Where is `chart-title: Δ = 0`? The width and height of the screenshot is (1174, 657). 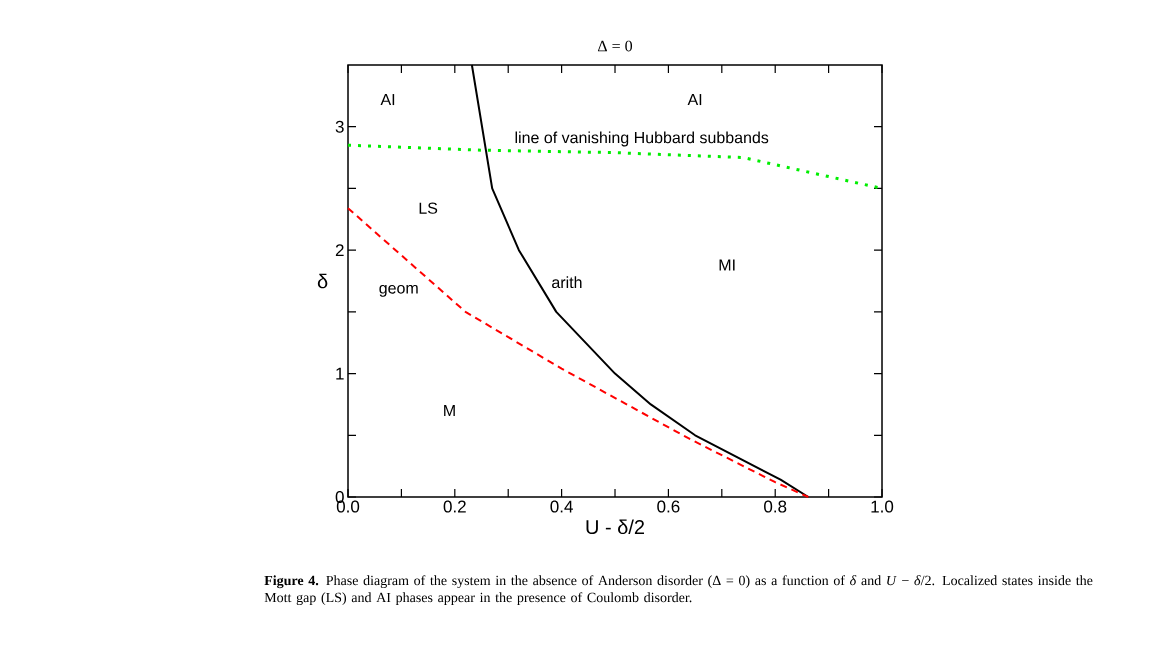 chart-title: Δ = 0 is located at coordinates (615, 46).